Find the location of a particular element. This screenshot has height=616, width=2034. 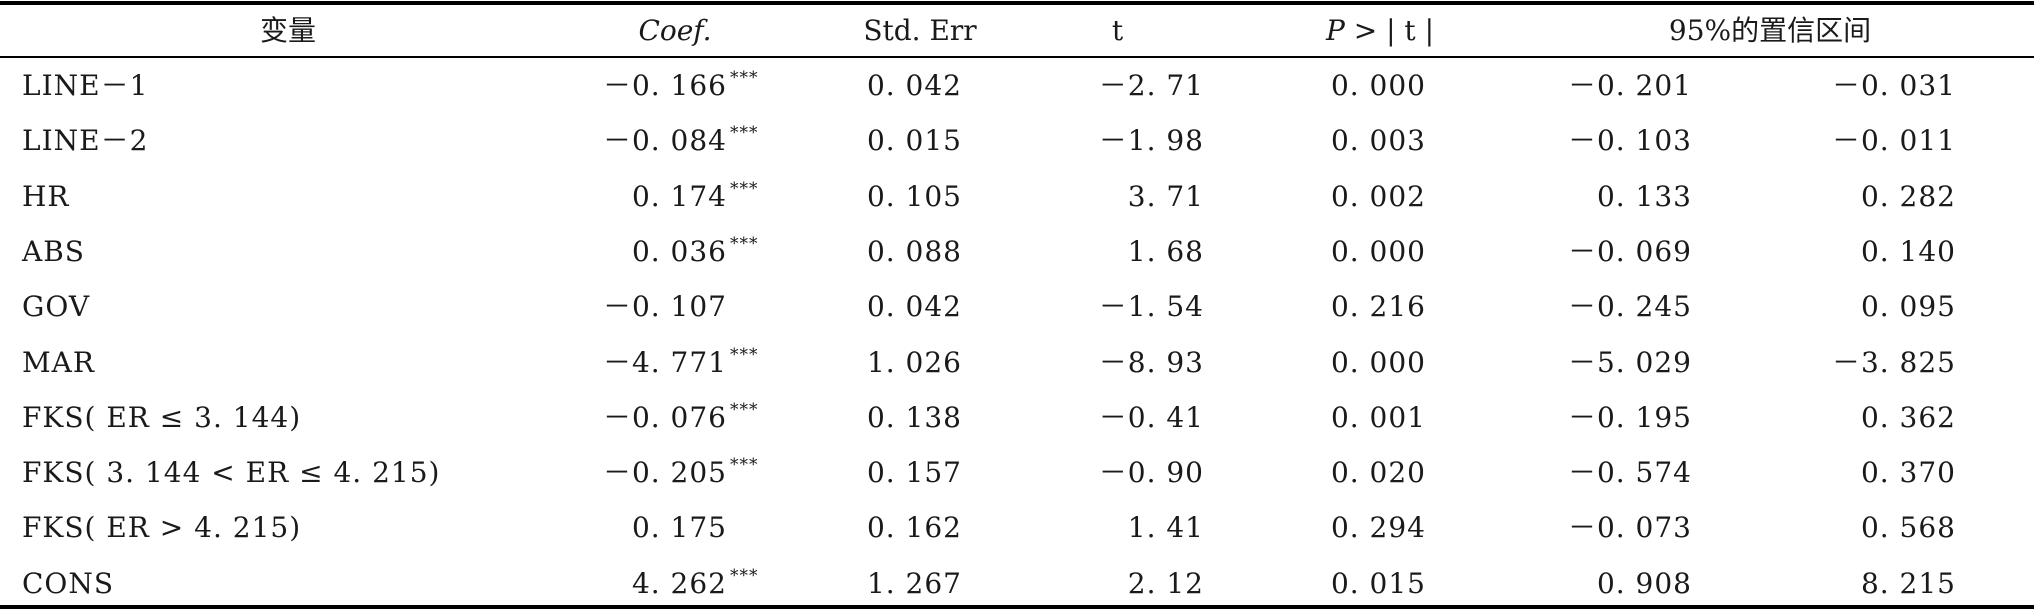

cell-variable: LINE－1 is located at coordinates (85, 85).